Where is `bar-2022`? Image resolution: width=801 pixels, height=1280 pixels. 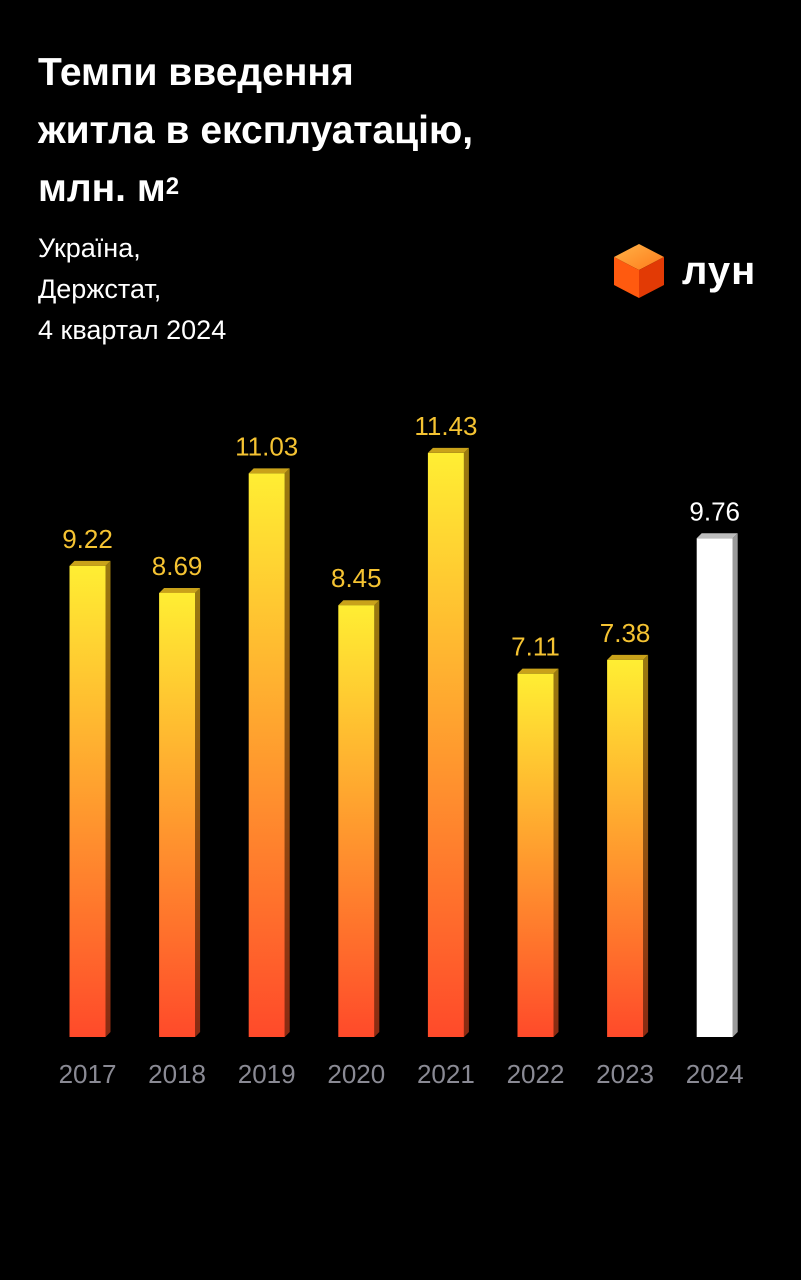
bar-2022 is located at coordinates (535, 855).